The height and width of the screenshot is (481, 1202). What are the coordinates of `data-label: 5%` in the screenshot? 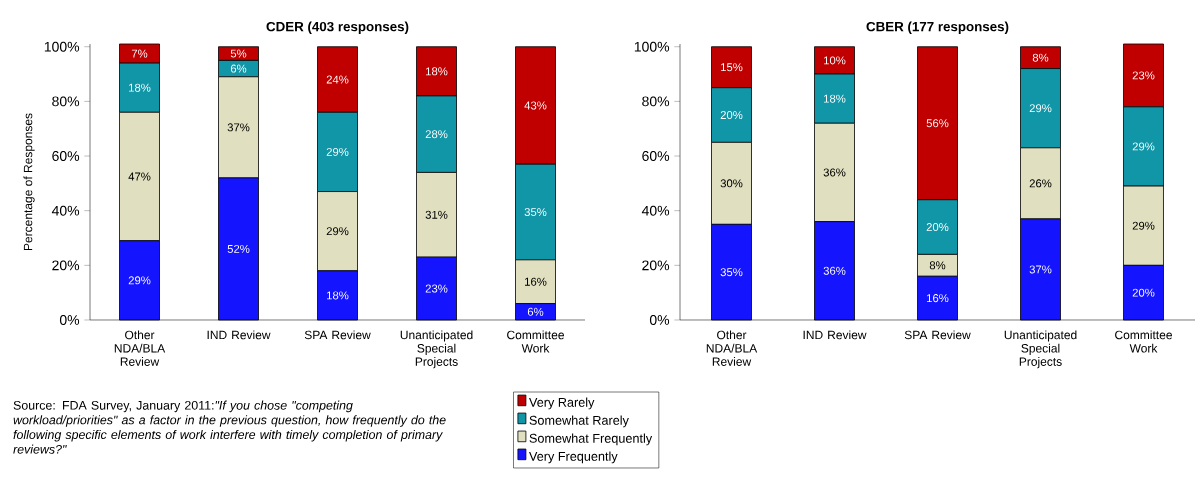 It's located at (238, 53).